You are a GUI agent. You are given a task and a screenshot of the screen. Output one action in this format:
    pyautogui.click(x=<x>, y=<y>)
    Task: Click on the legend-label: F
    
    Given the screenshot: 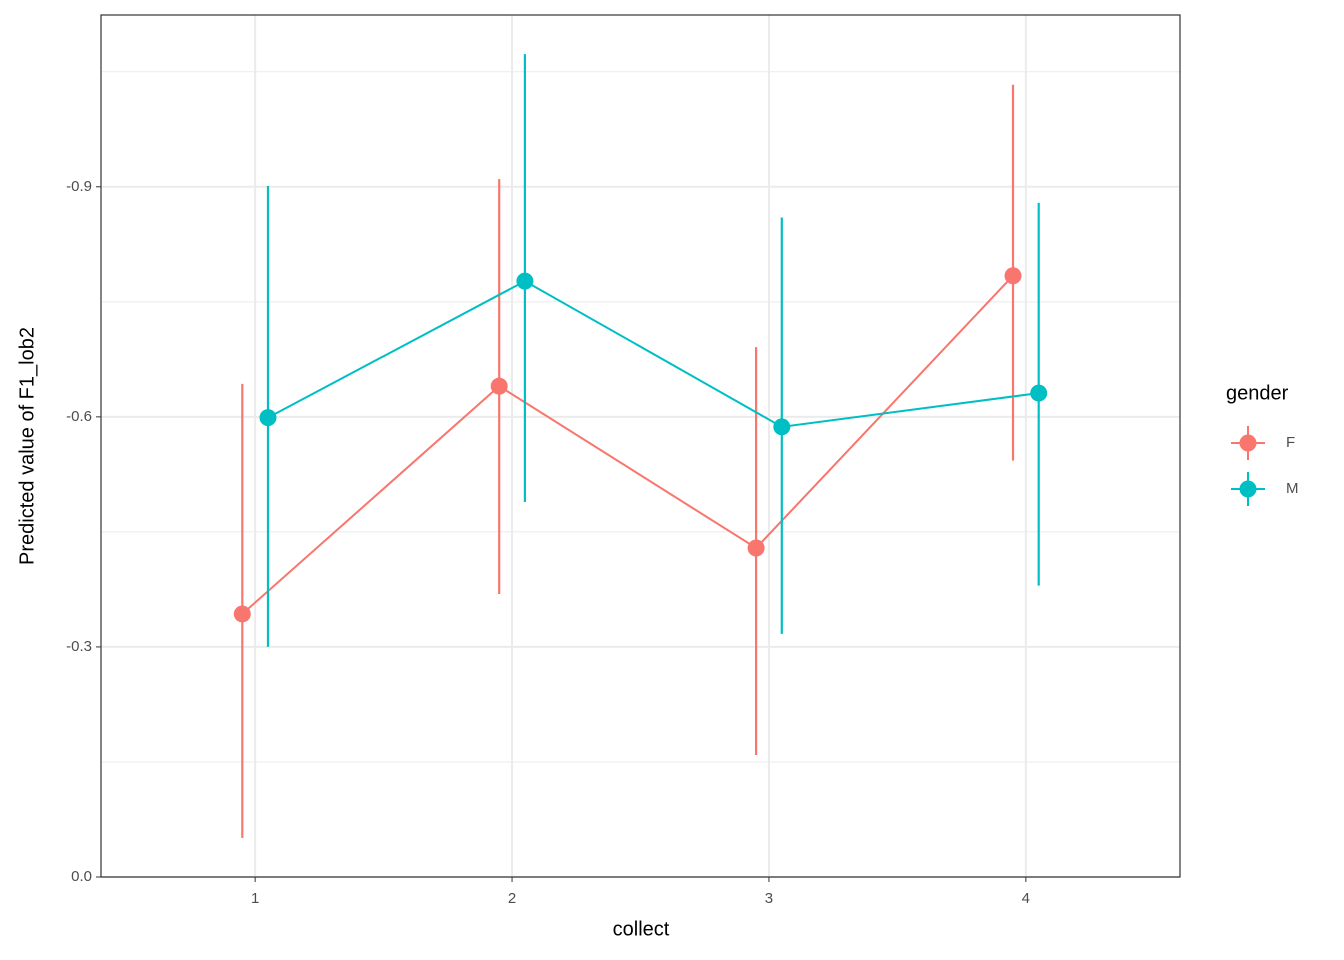 What is the action you would take?
    pyautogui.click(x=1290, y=442)
    